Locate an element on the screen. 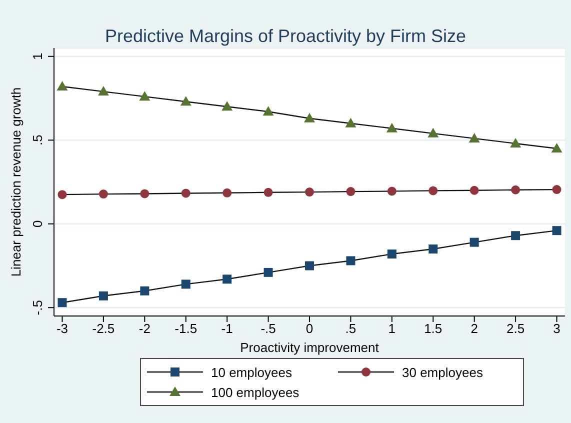  y-tick-label: 1 is located at coordinates (37, 56).